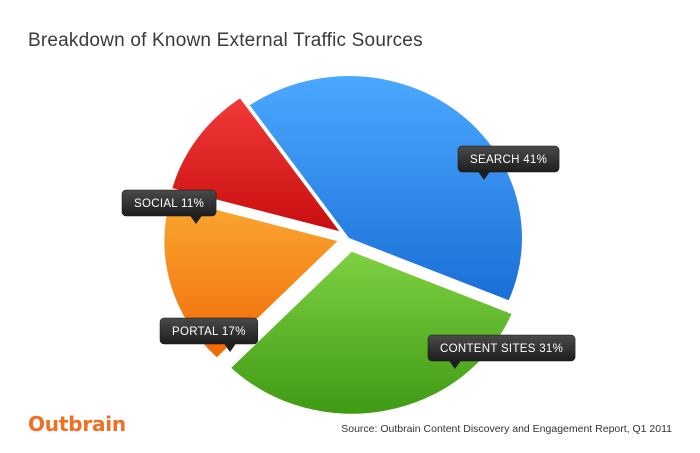 Image resolution: width=700 pixels, height=453 pixels. I want to click on callout-portal: PORTAL 17%, so click(209, 334).